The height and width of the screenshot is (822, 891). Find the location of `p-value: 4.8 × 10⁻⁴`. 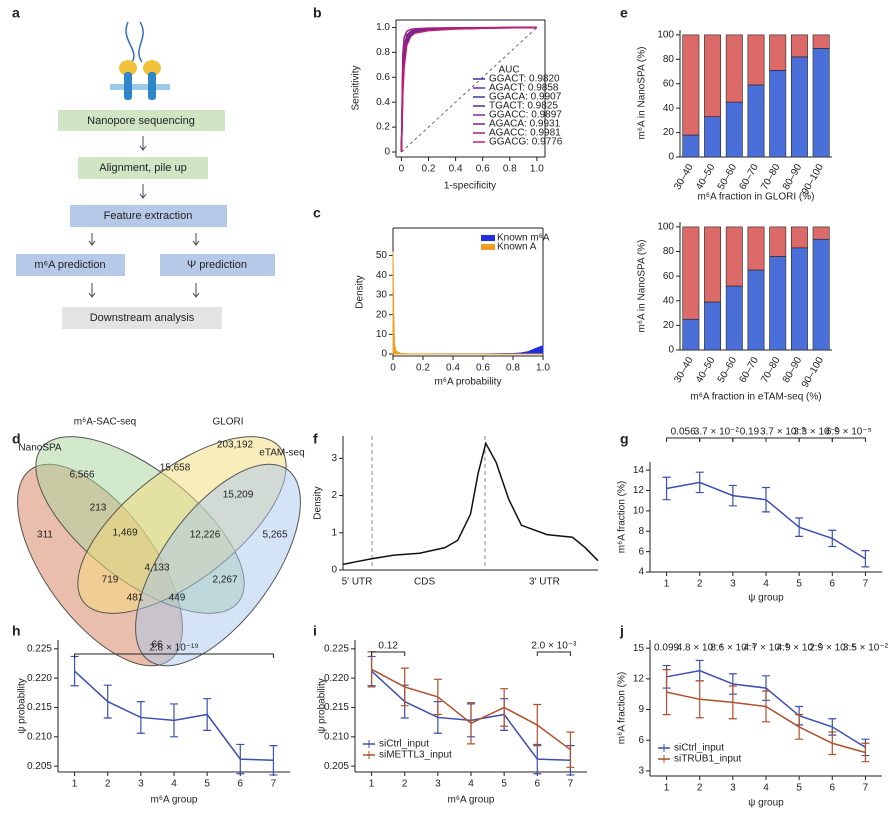

p-value: 4.8 × 10⁻⁴ is located at coordinates (700, 648).